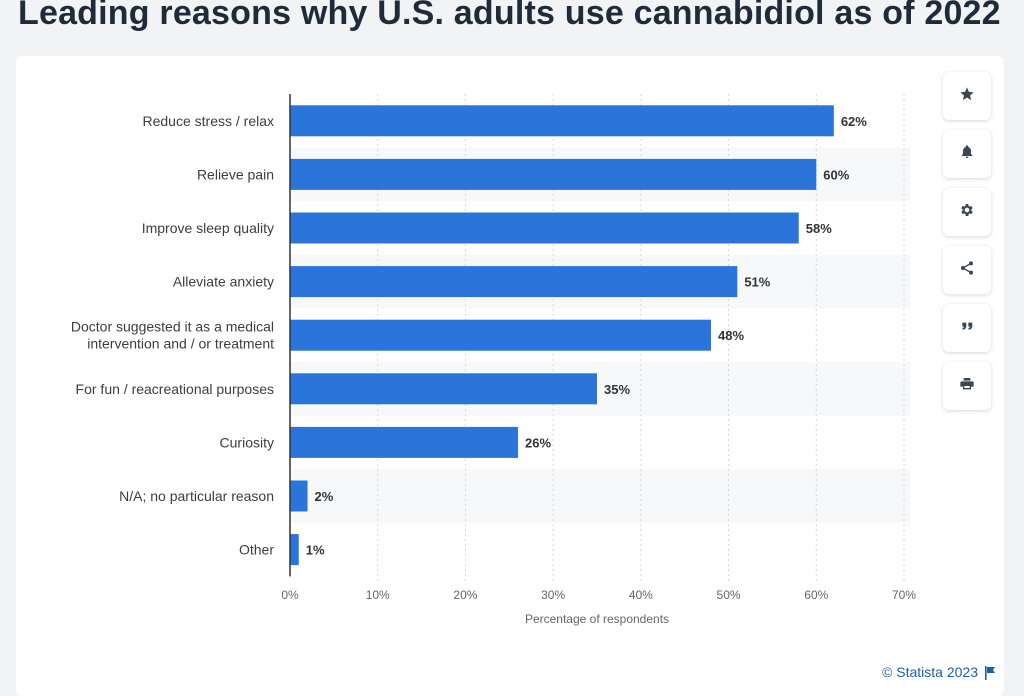 The width and height of the screenshot is (1024, 696). I want to click on flag-icon, so click(990, 673).